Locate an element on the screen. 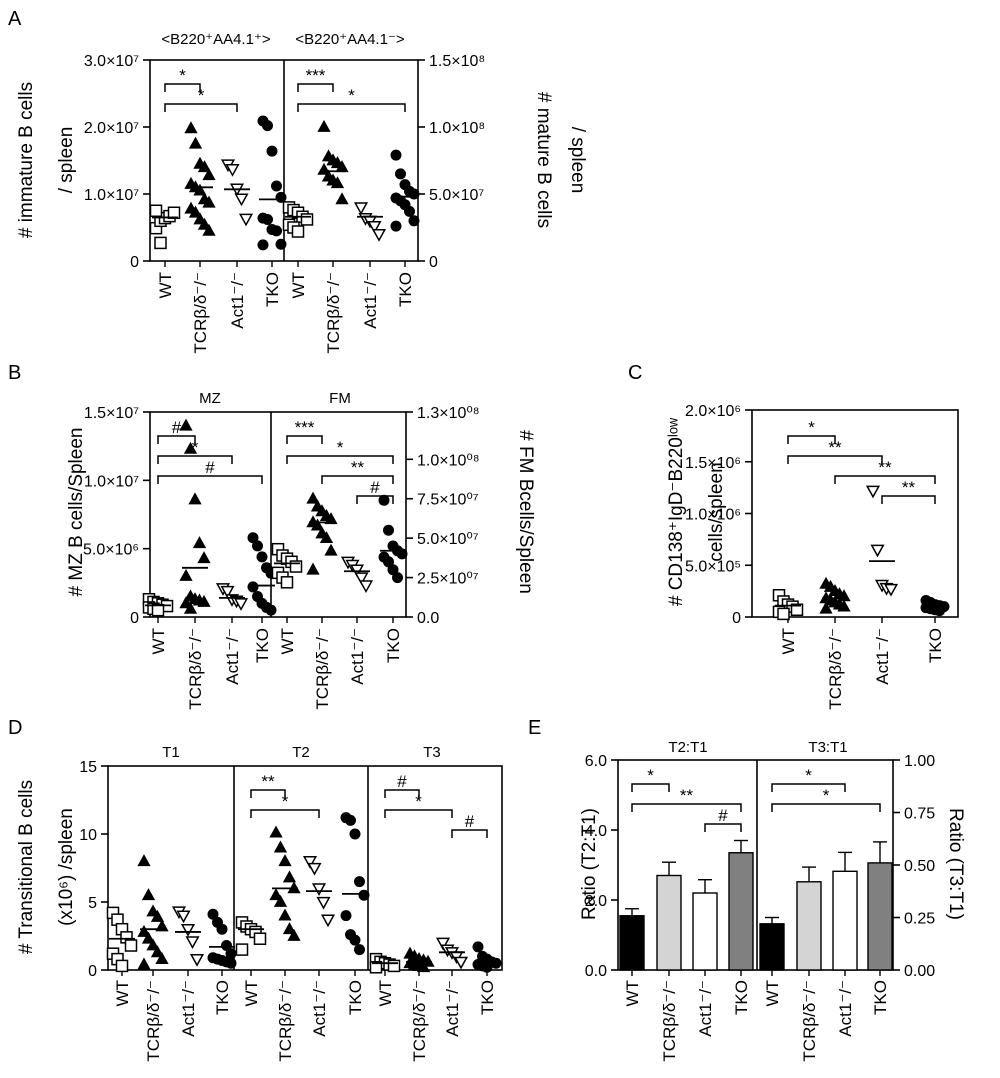  y-tick-label-left-B: 1.0×10⁷ is located at coordinates (111, 481).